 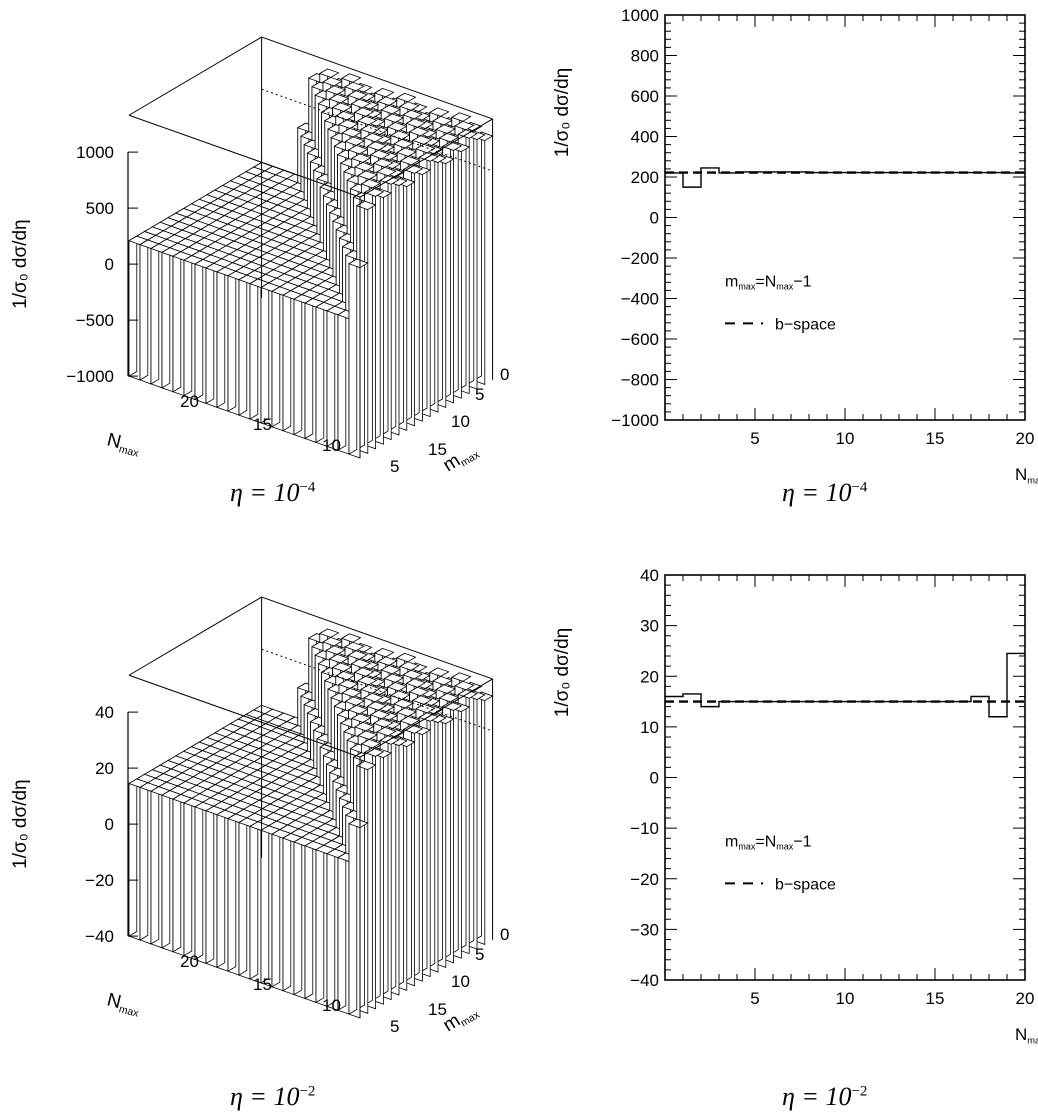 What do you see at coordinates (99, 880) in the screenshot?
I see `z-tick-label: −20` at bounding box center [99, 880].